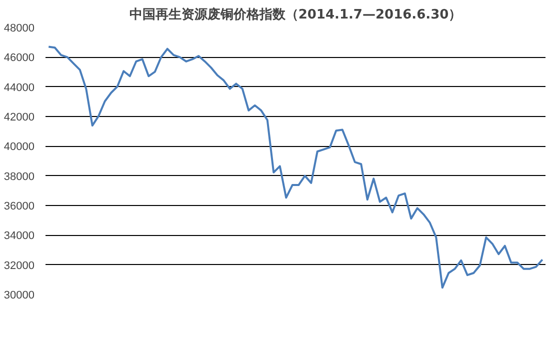 This screenshot has width=550, height=364. Describe the element at coordinates (19, 176) in the screenshot. I see `y-tick-label: 38000` at that location.